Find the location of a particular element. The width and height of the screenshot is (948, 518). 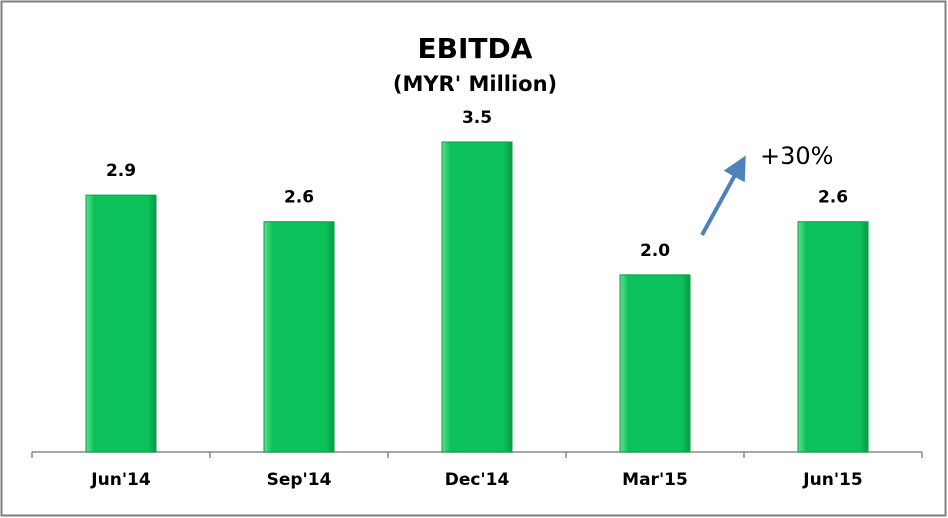

x-tick-label: Dec'14 is located at coordinates (477, 480).